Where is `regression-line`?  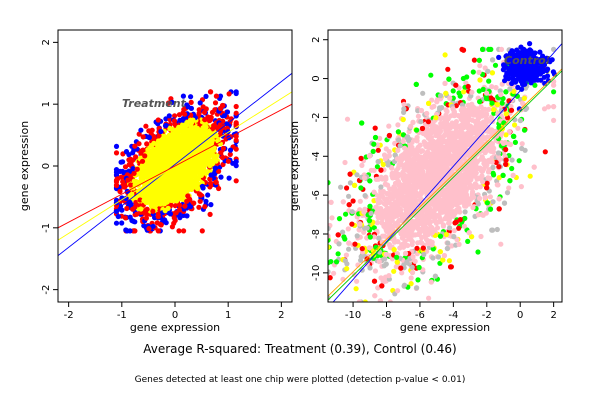
regression-line is located at coordinates (175, 166).